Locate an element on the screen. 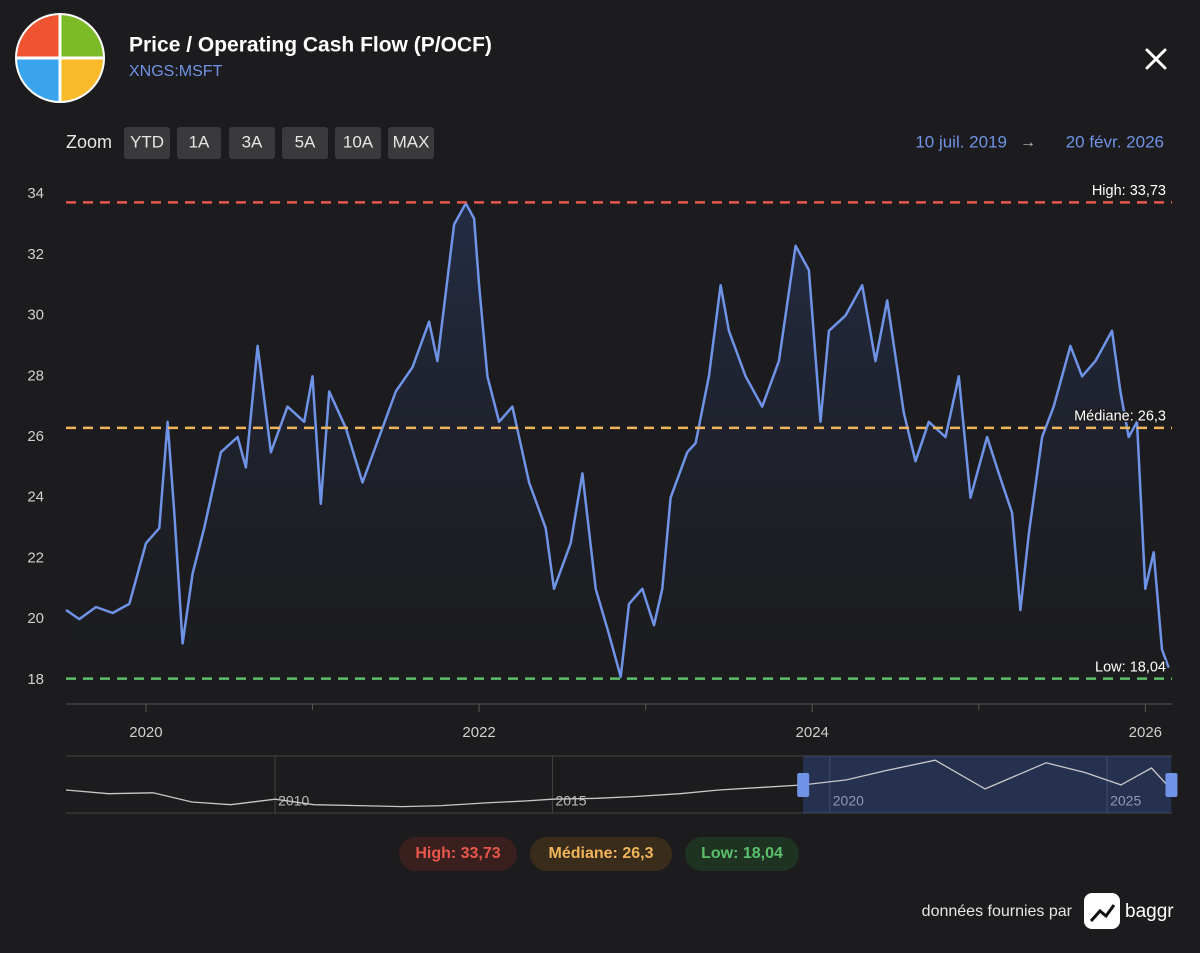 The image size is (1200, 953). y-tick-label: 26 is located at coordinates (35, 436).